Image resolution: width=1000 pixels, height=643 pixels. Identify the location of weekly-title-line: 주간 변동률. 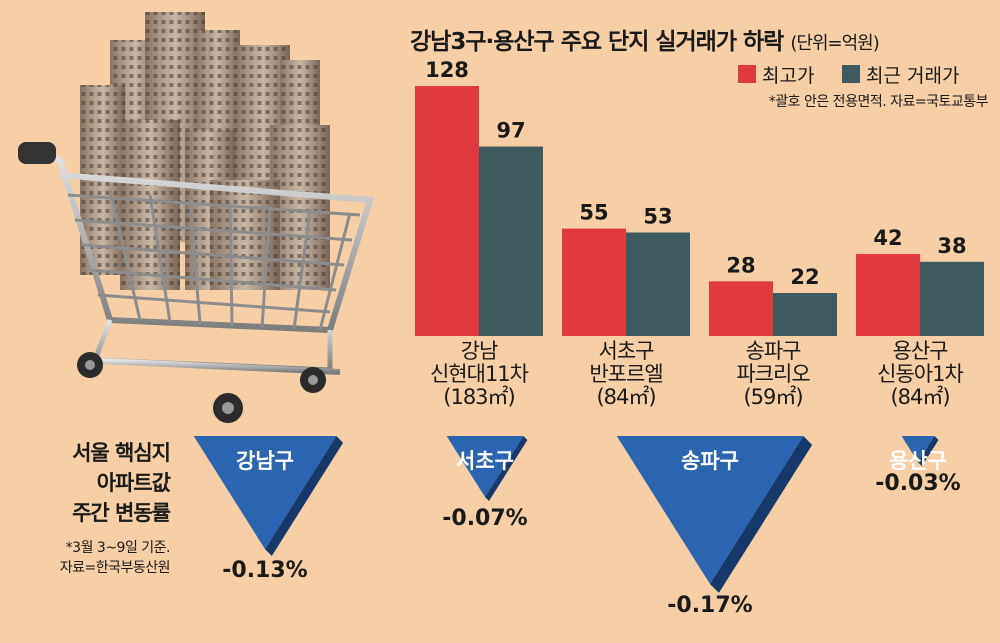
(121, 513).